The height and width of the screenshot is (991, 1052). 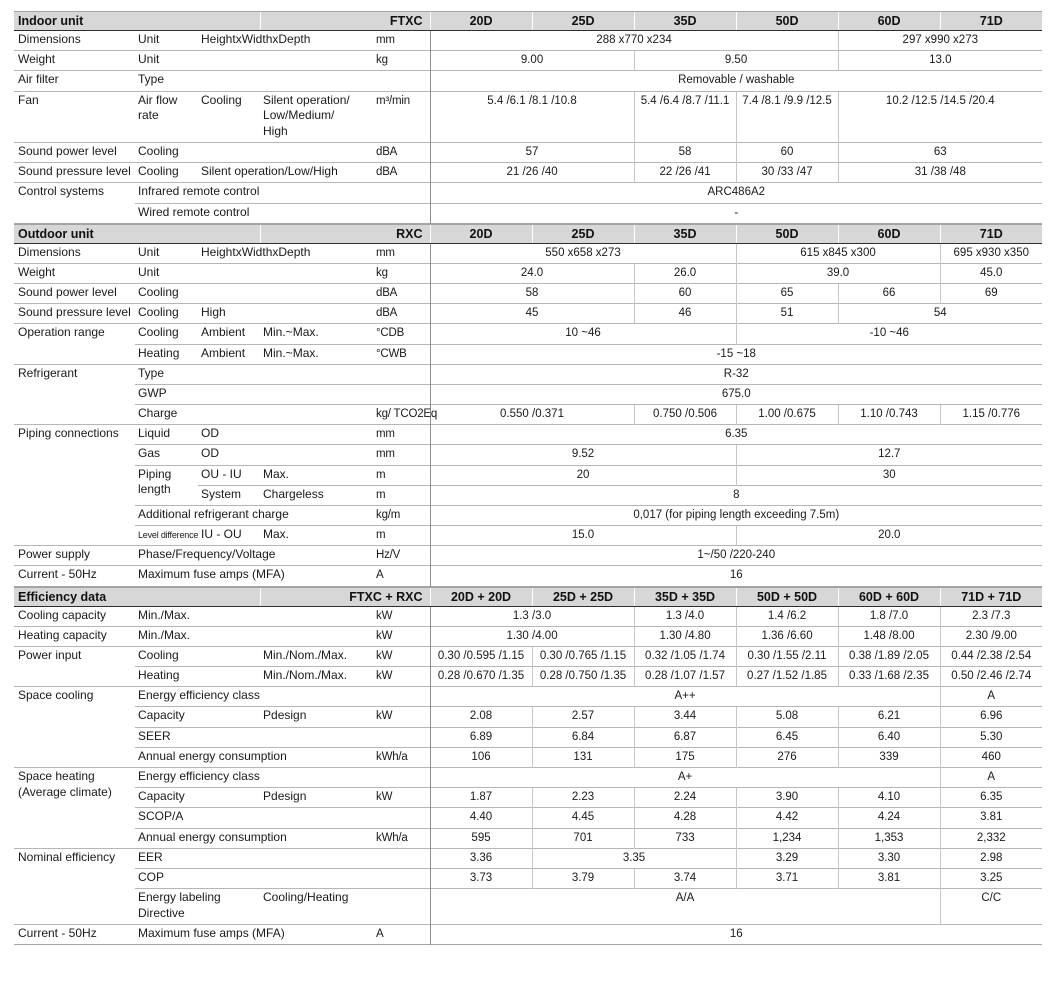 I want to click on value-cell: 5.30, so click(x=991, y=737).